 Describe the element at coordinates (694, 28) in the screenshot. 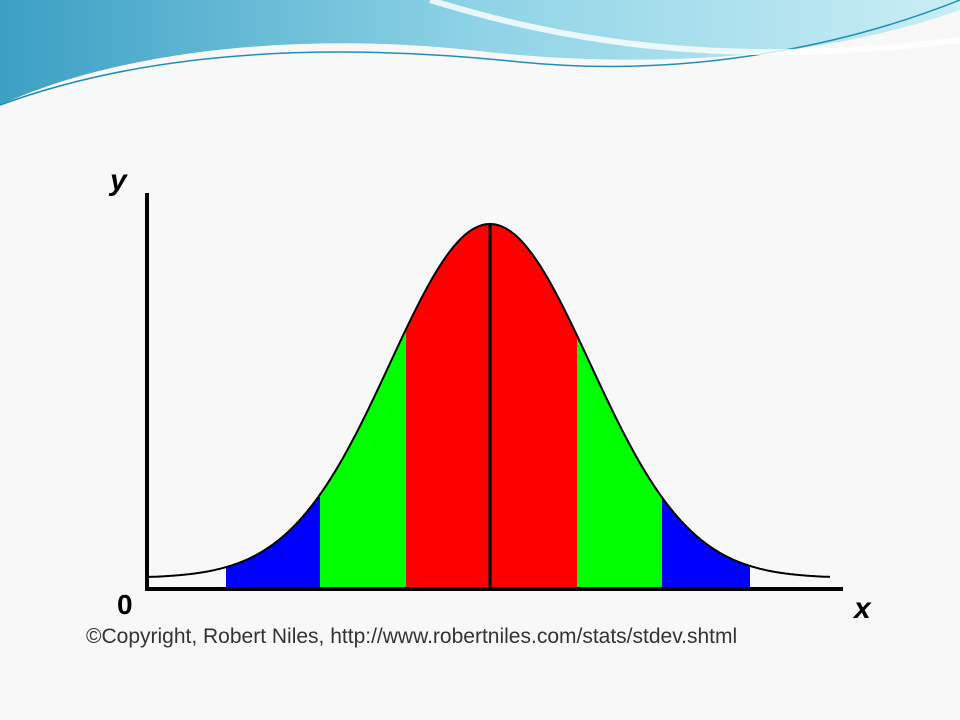

I see `wave-highlight` at that location.